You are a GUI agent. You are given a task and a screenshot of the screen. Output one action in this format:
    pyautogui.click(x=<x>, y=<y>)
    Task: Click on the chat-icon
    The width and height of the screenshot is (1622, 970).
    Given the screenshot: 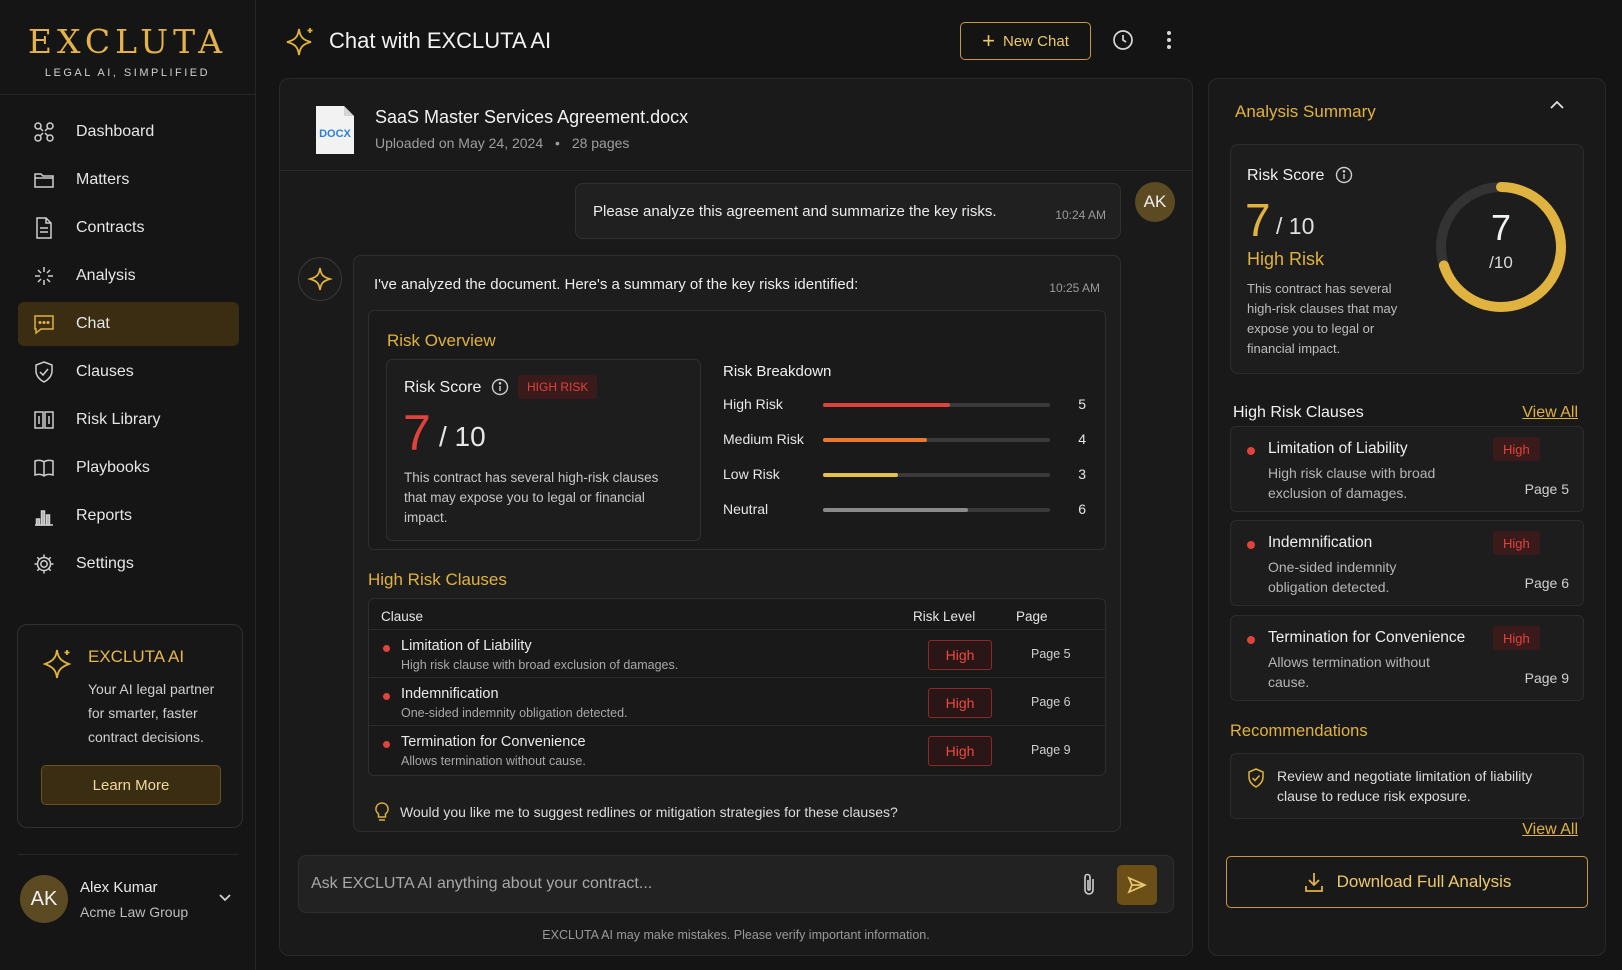 What is the action you would take?
    pyautogui.click(x=44, y=324)
    